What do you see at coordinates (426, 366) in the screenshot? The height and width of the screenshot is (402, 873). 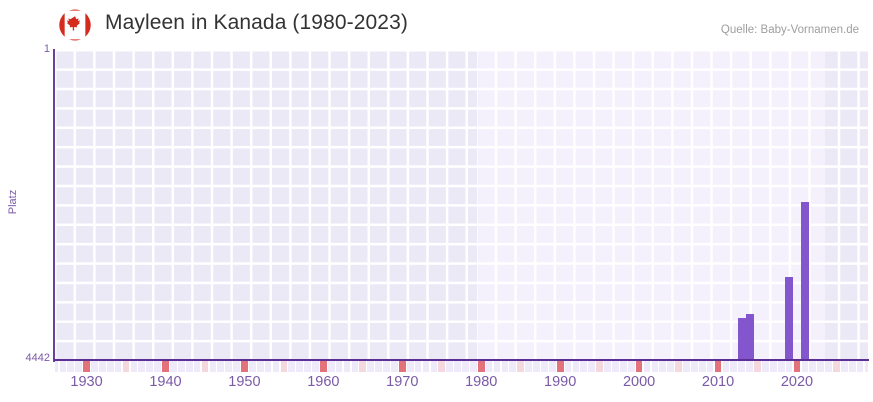 I see `x-tick-cell-1973` at bounding box center [426, 366].